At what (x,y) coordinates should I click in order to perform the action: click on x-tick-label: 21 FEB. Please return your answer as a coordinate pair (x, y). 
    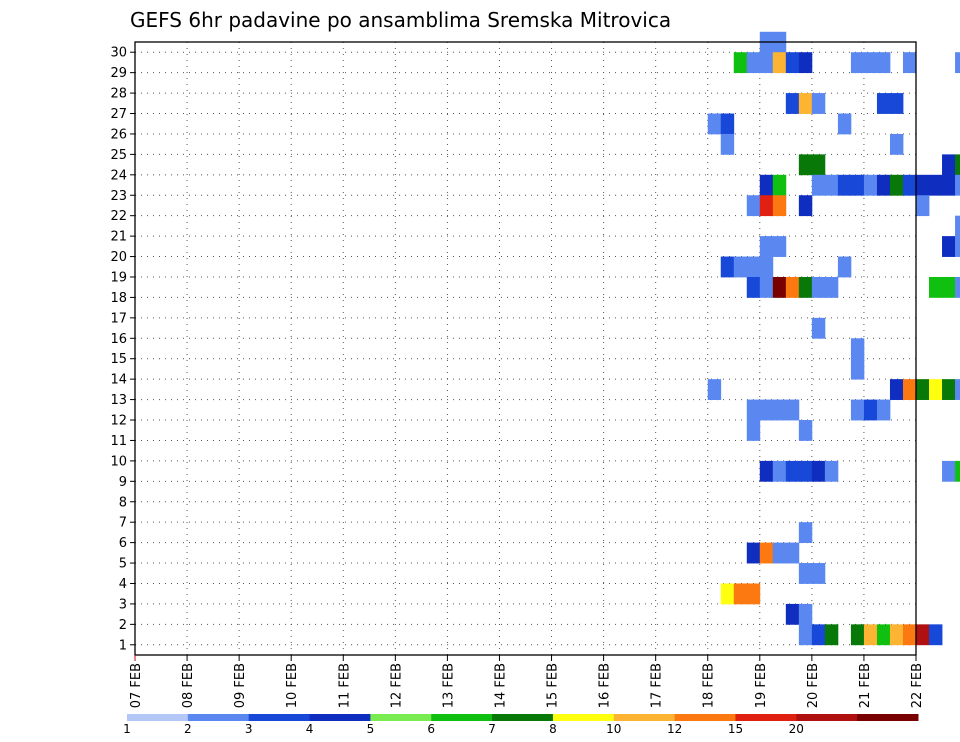
    Looking at the image, I should click on (865, 685).